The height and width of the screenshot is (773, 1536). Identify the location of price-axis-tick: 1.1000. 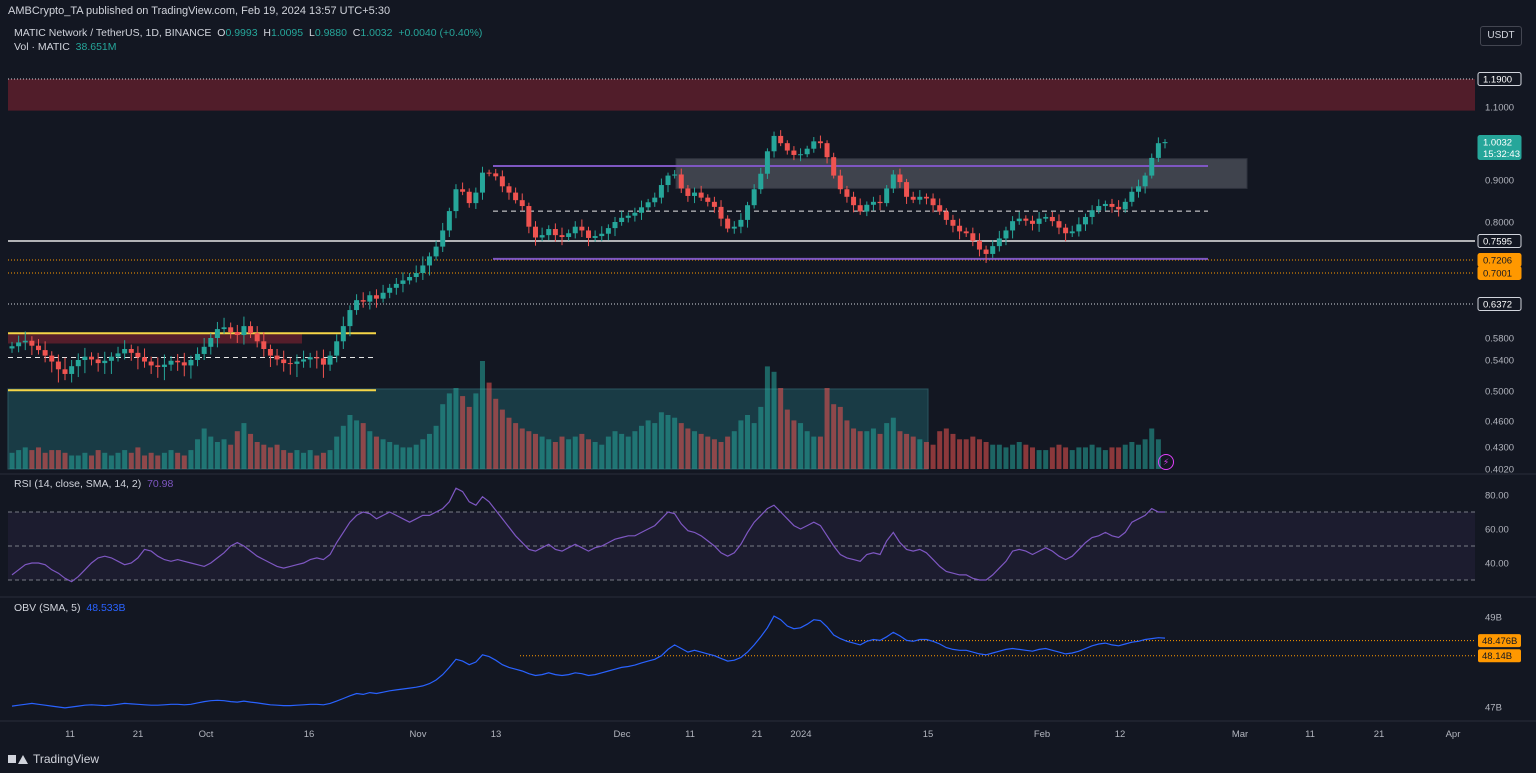
(1499, 108).